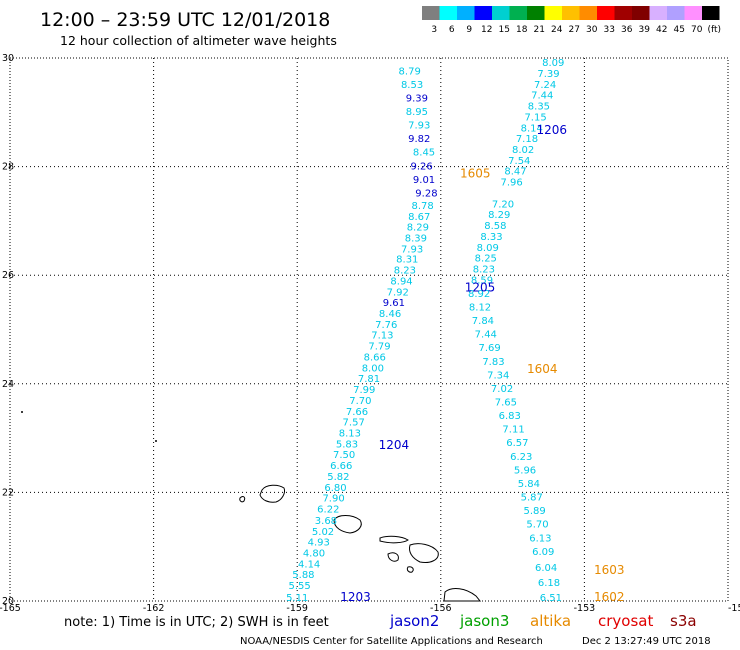 This screenshot has height=650, width=740. I want to click on legend-label: 27, so click(574, 30).